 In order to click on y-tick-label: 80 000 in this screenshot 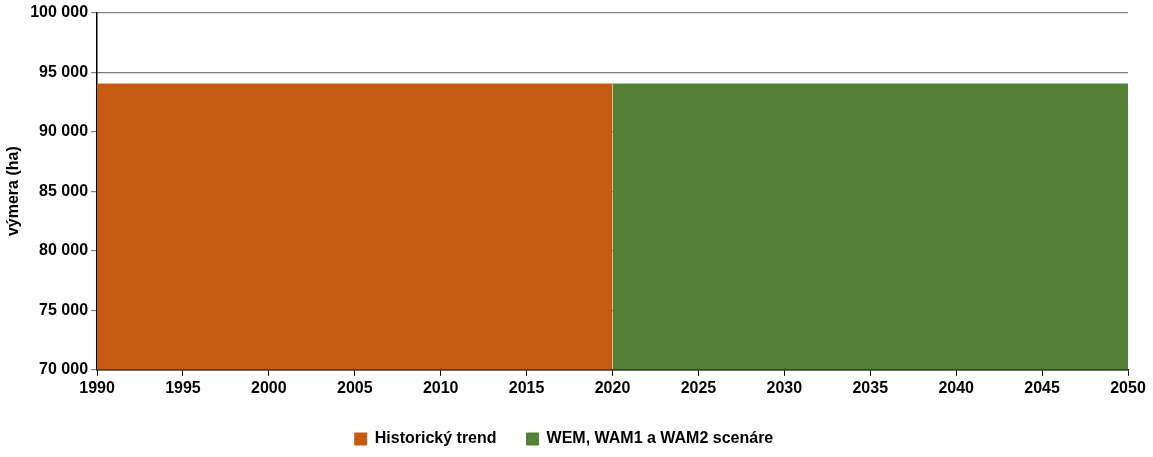, I will do `click(64, 250)`.